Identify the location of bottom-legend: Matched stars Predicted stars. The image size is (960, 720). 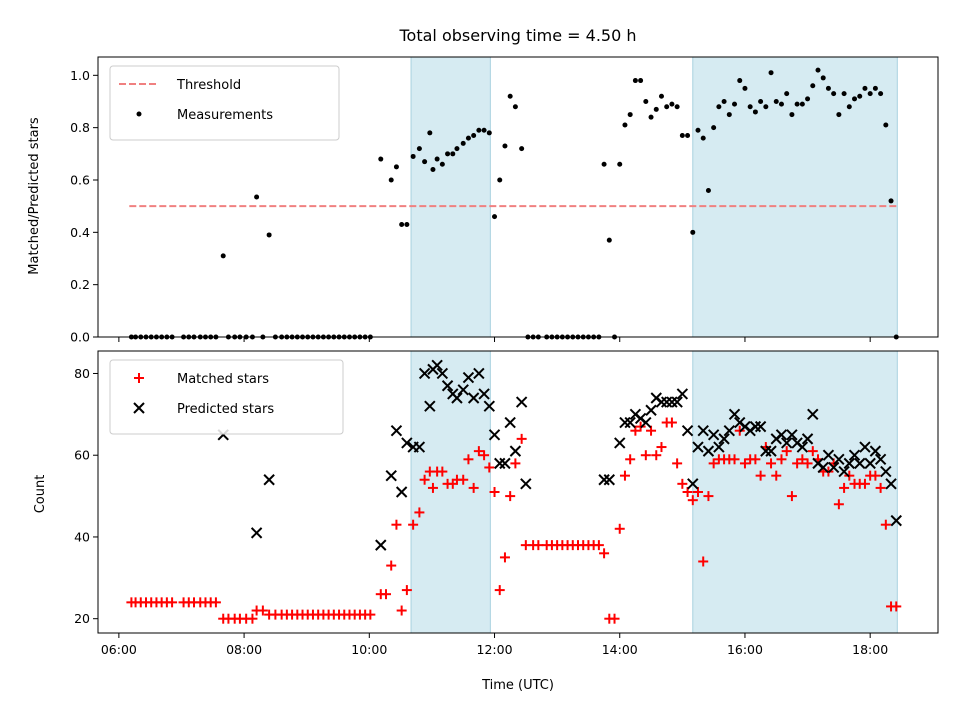
(226, 397).